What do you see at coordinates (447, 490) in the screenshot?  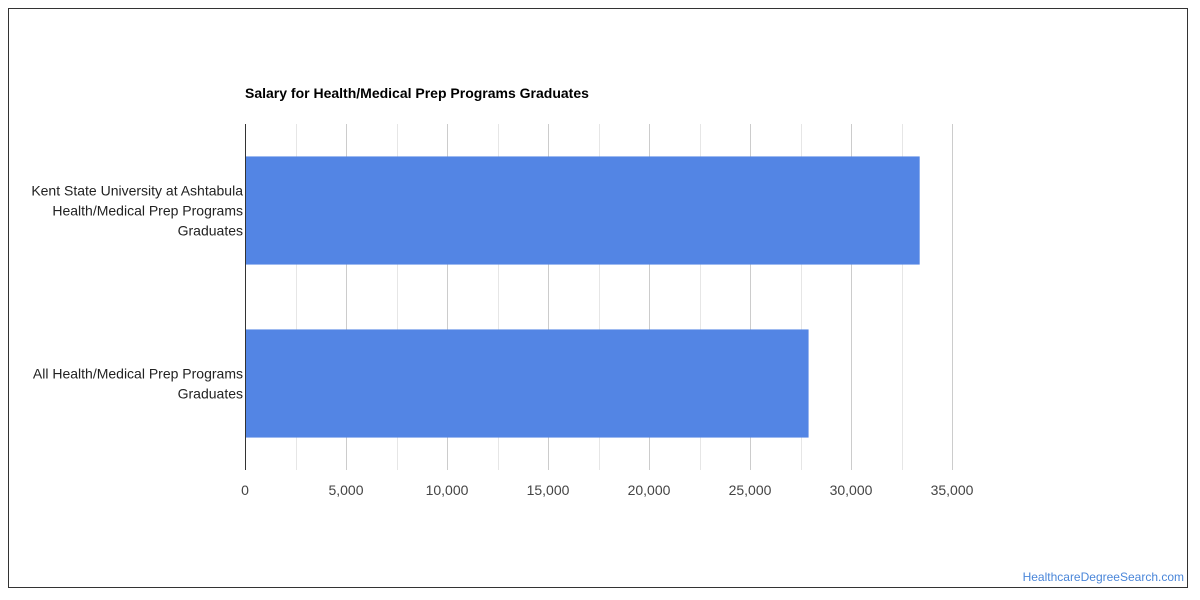 I see `x-tick-label: 10,000` at bounding box center [447, 490].